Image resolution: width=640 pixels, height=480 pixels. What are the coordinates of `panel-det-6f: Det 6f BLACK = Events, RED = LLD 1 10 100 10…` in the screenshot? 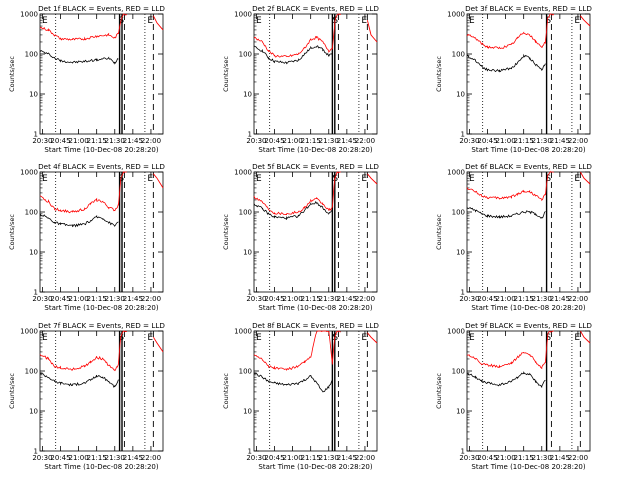 It's located at (513, 237).